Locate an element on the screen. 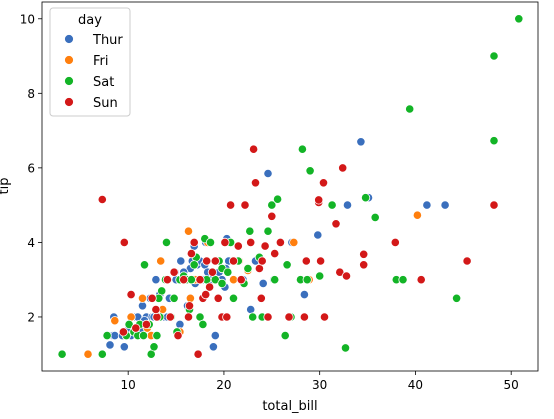 This screenshot has height=419, width=554. legend-entry-sun: Sun is located at coordinates (91, 103).